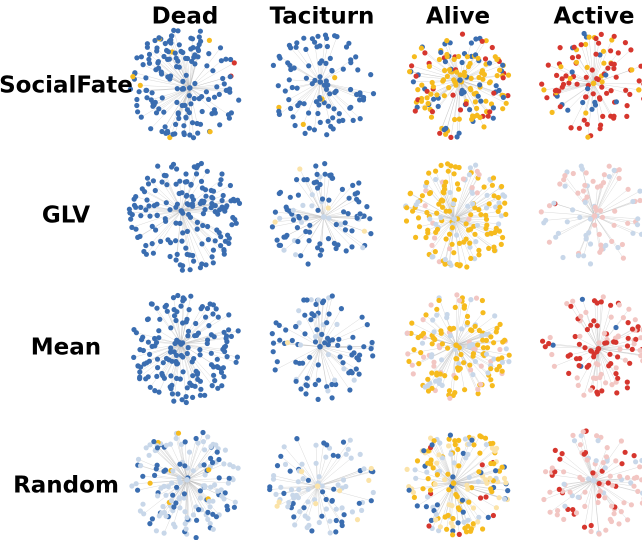  I want to click on hub-node, so click(454, 219).